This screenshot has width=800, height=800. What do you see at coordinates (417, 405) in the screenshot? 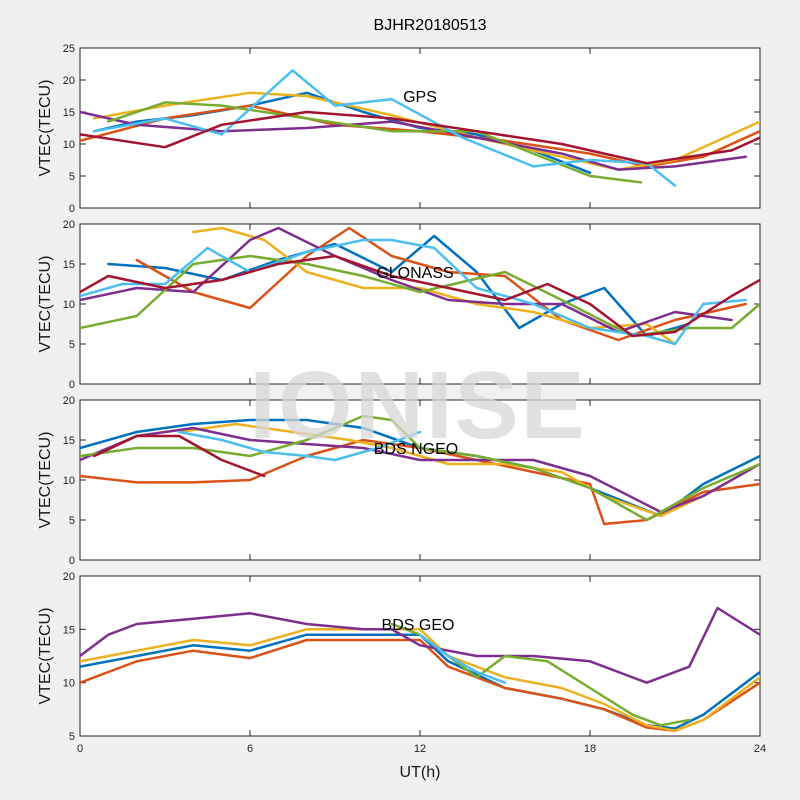
I see `watermark: IONISE` at bounding box center [417, 405].